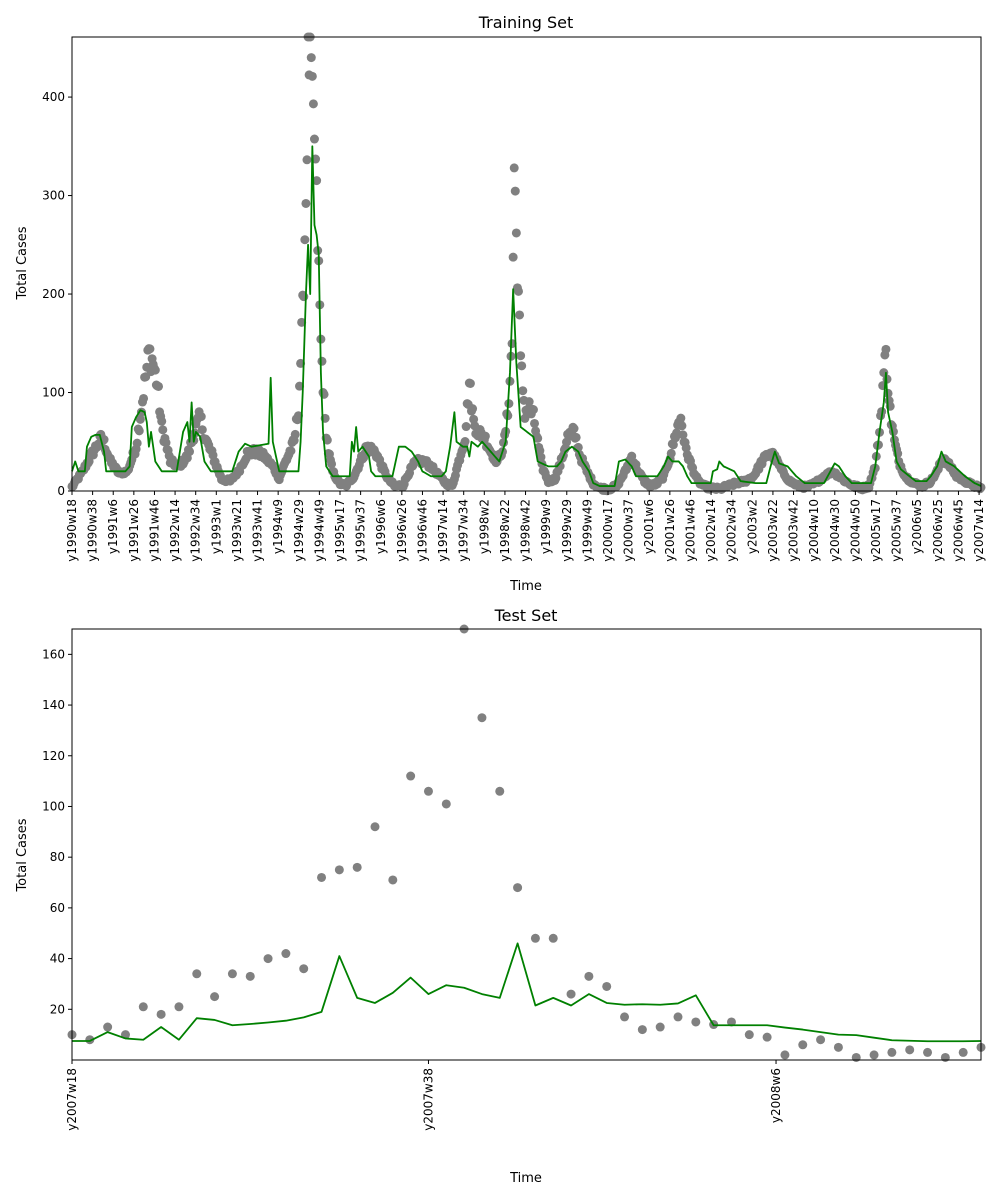 The height and width of the screenshot is (1200, 1000). I want to click on x-tick-label: y1991w6, so click(113, 526).